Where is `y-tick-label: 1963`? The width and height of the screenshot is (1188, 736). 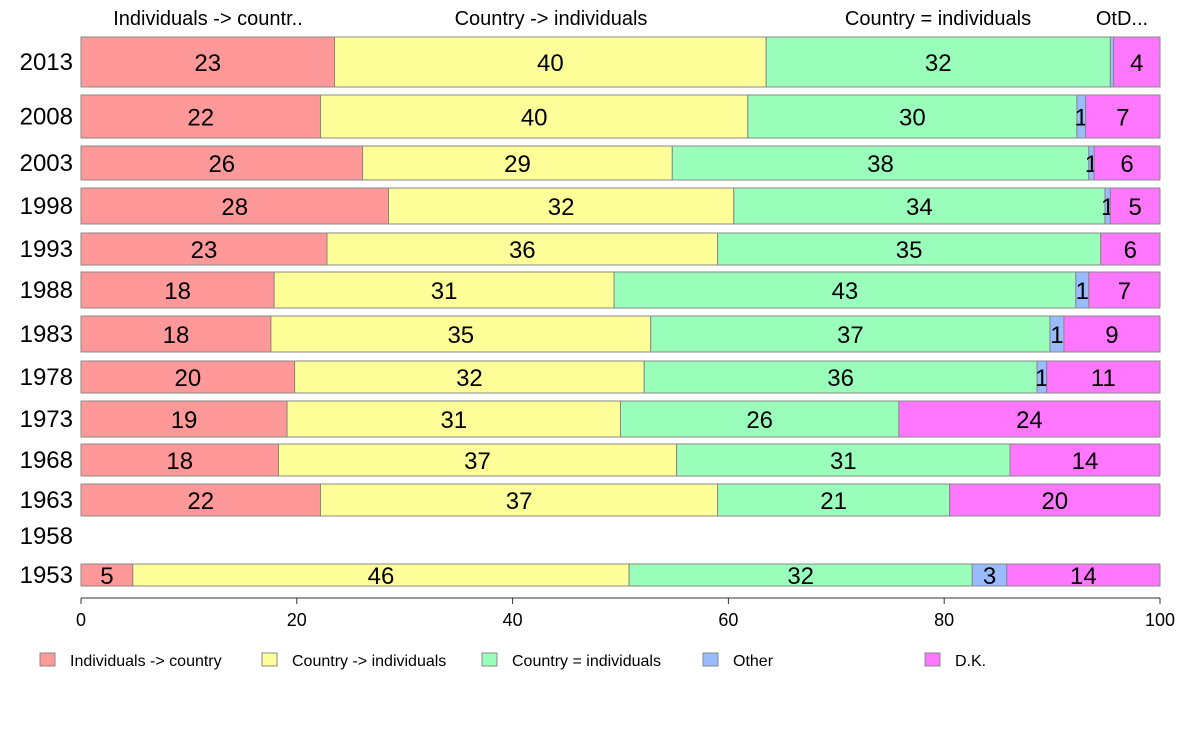
y-tick-label: 1963 is located at coordinates (46, 500).